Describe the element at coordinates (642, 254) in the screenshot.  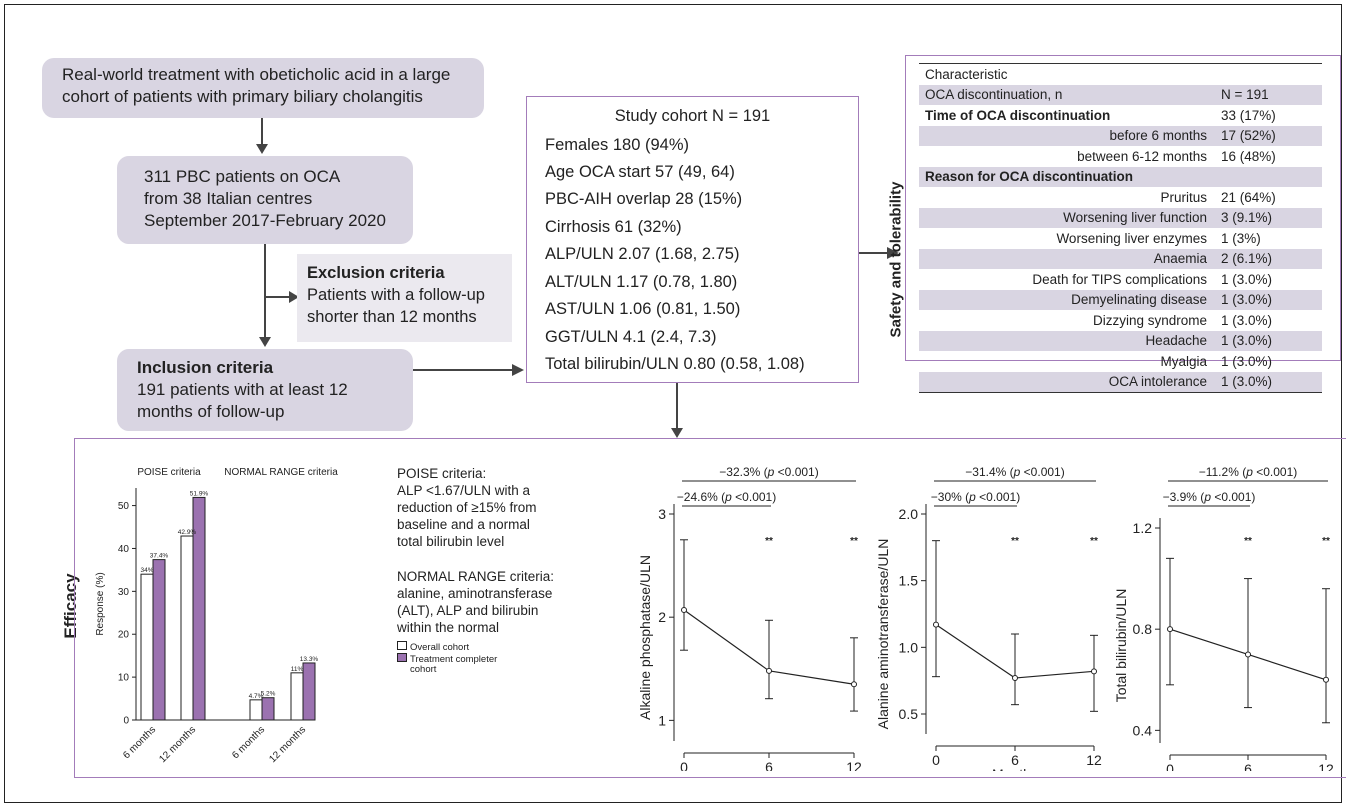
I see `cohort-item: ALP/ULN 2.07 (1.68, 2.75)` at that location.